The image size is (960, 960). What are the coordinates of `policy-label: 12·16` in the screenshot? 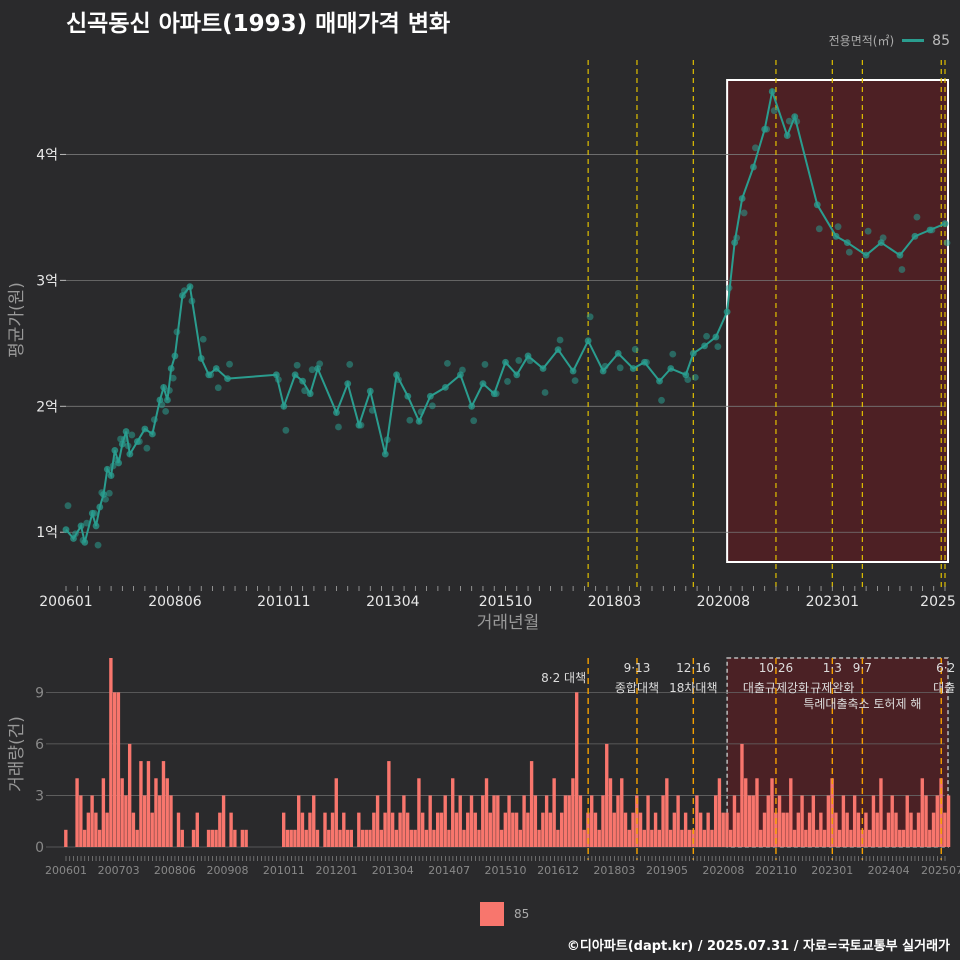 It's located at (693, 668).